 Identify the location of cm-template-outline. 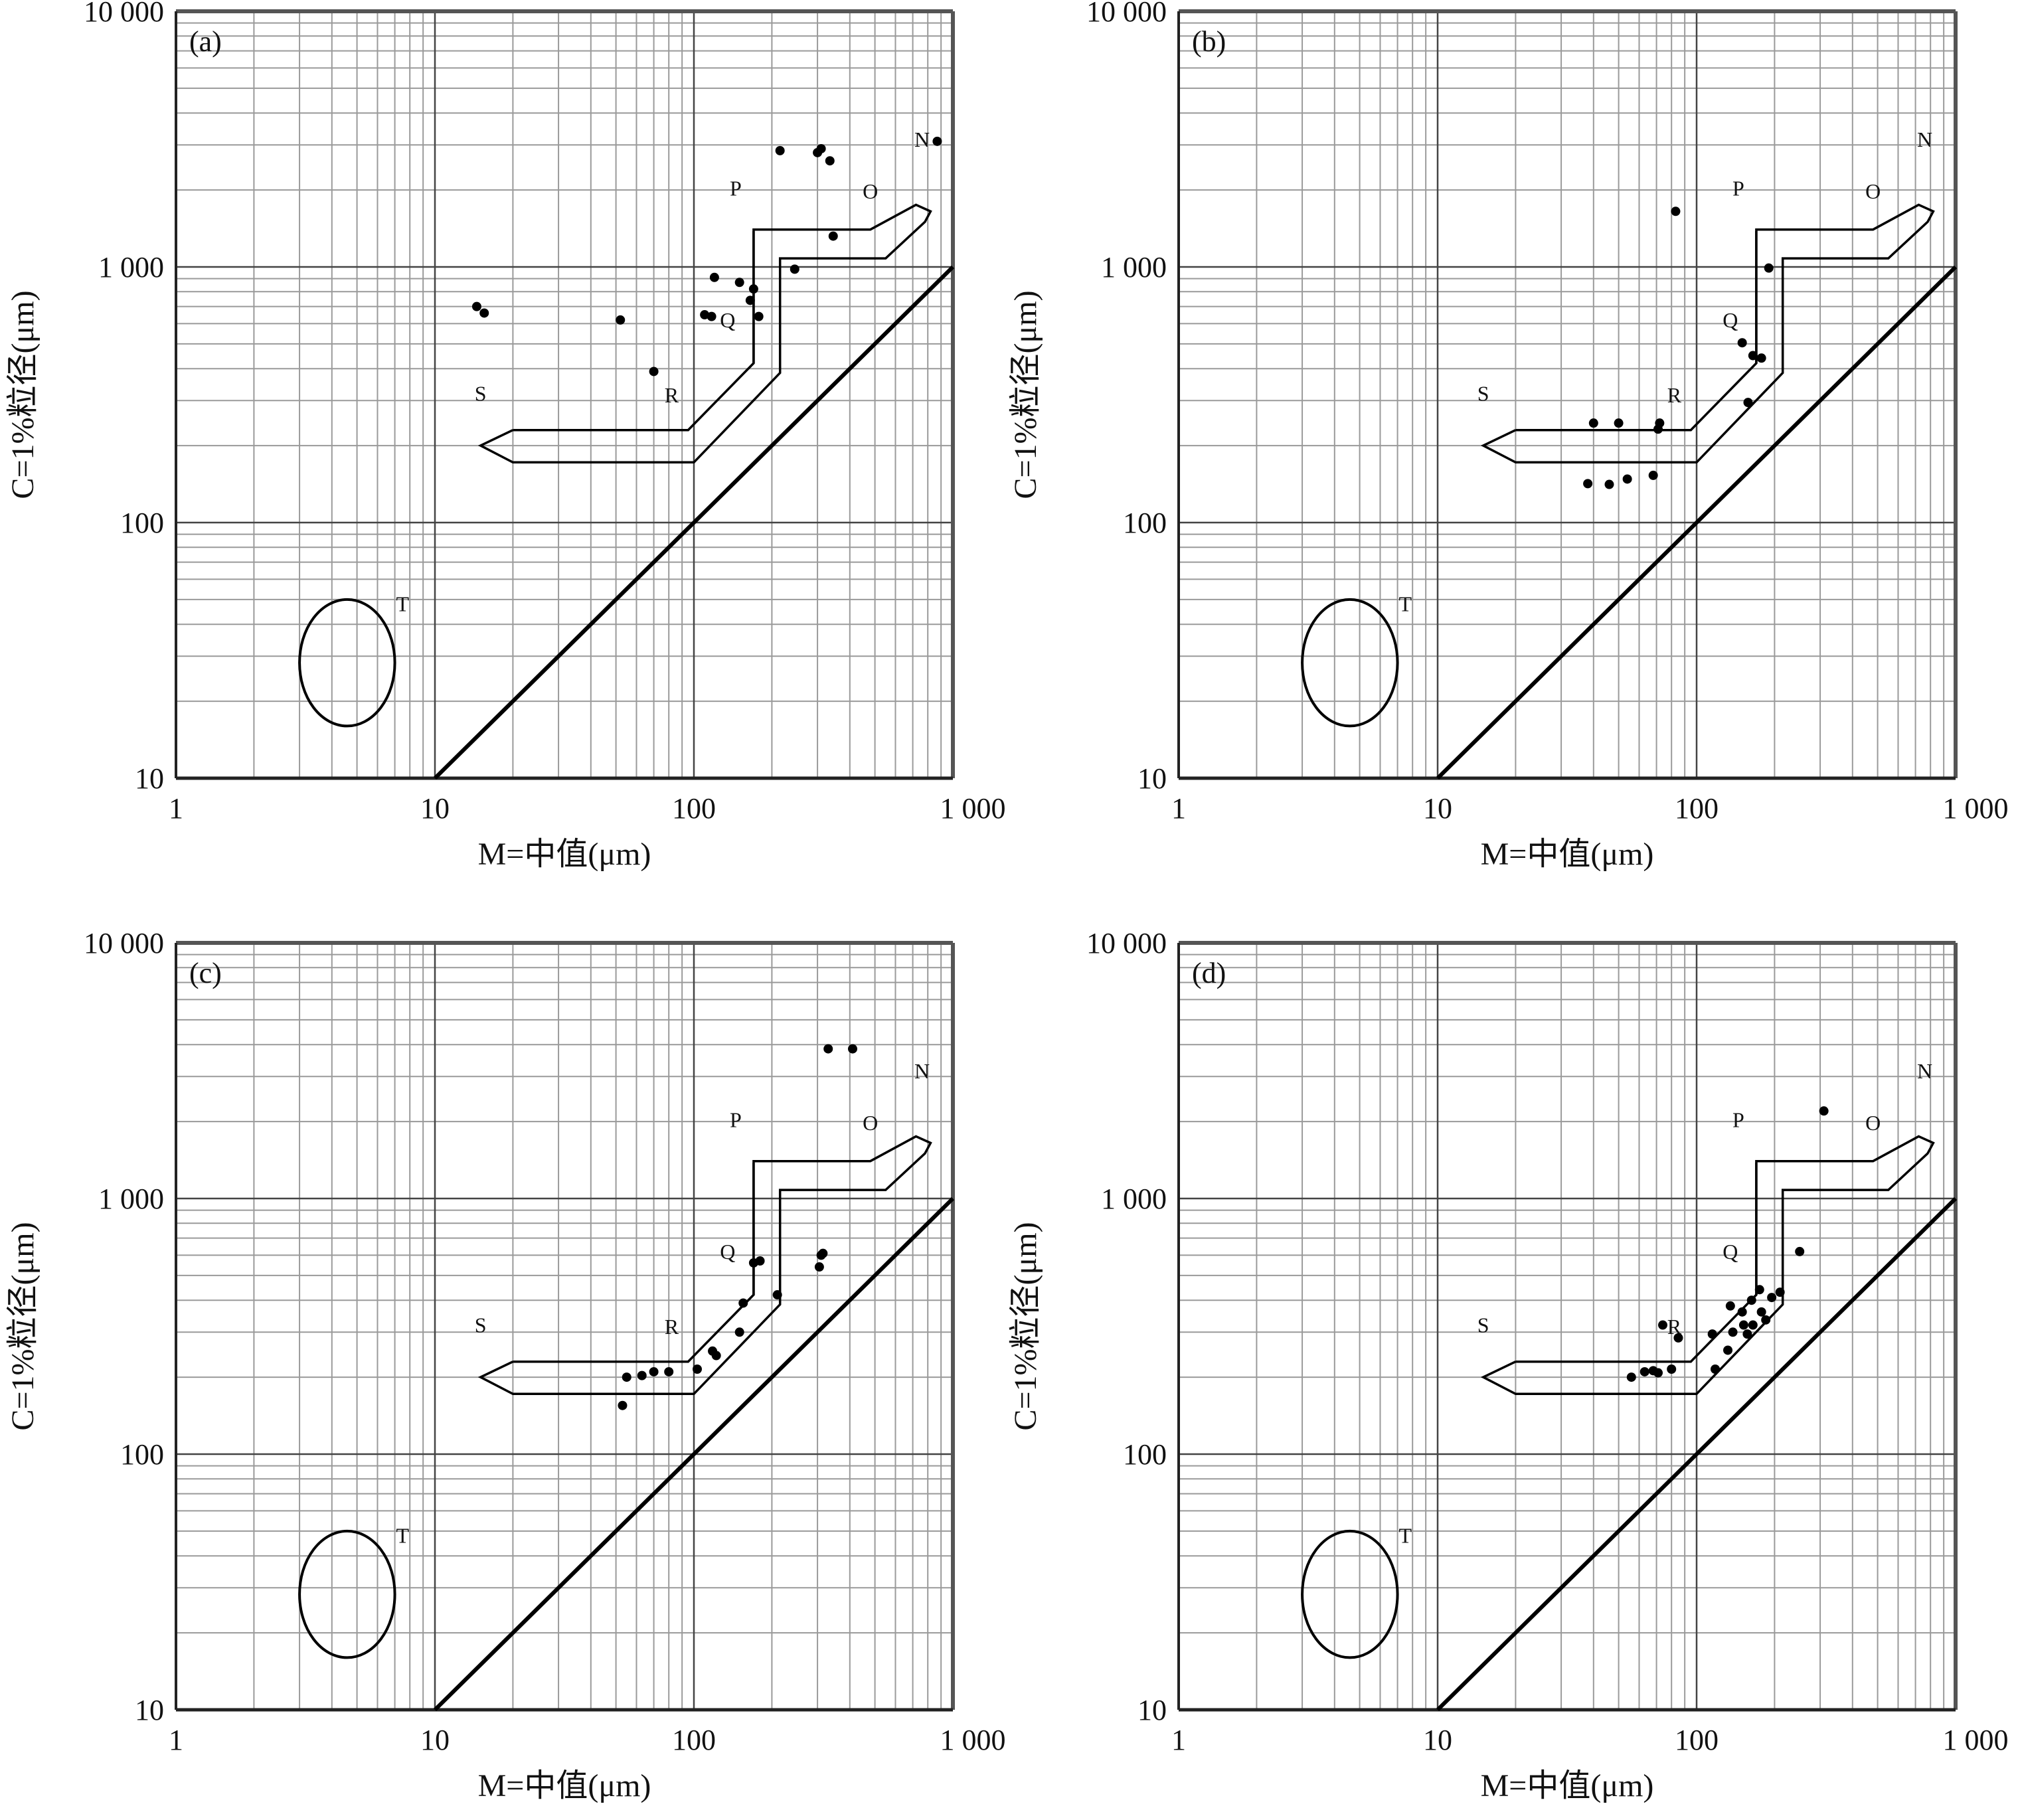
(704, 333).